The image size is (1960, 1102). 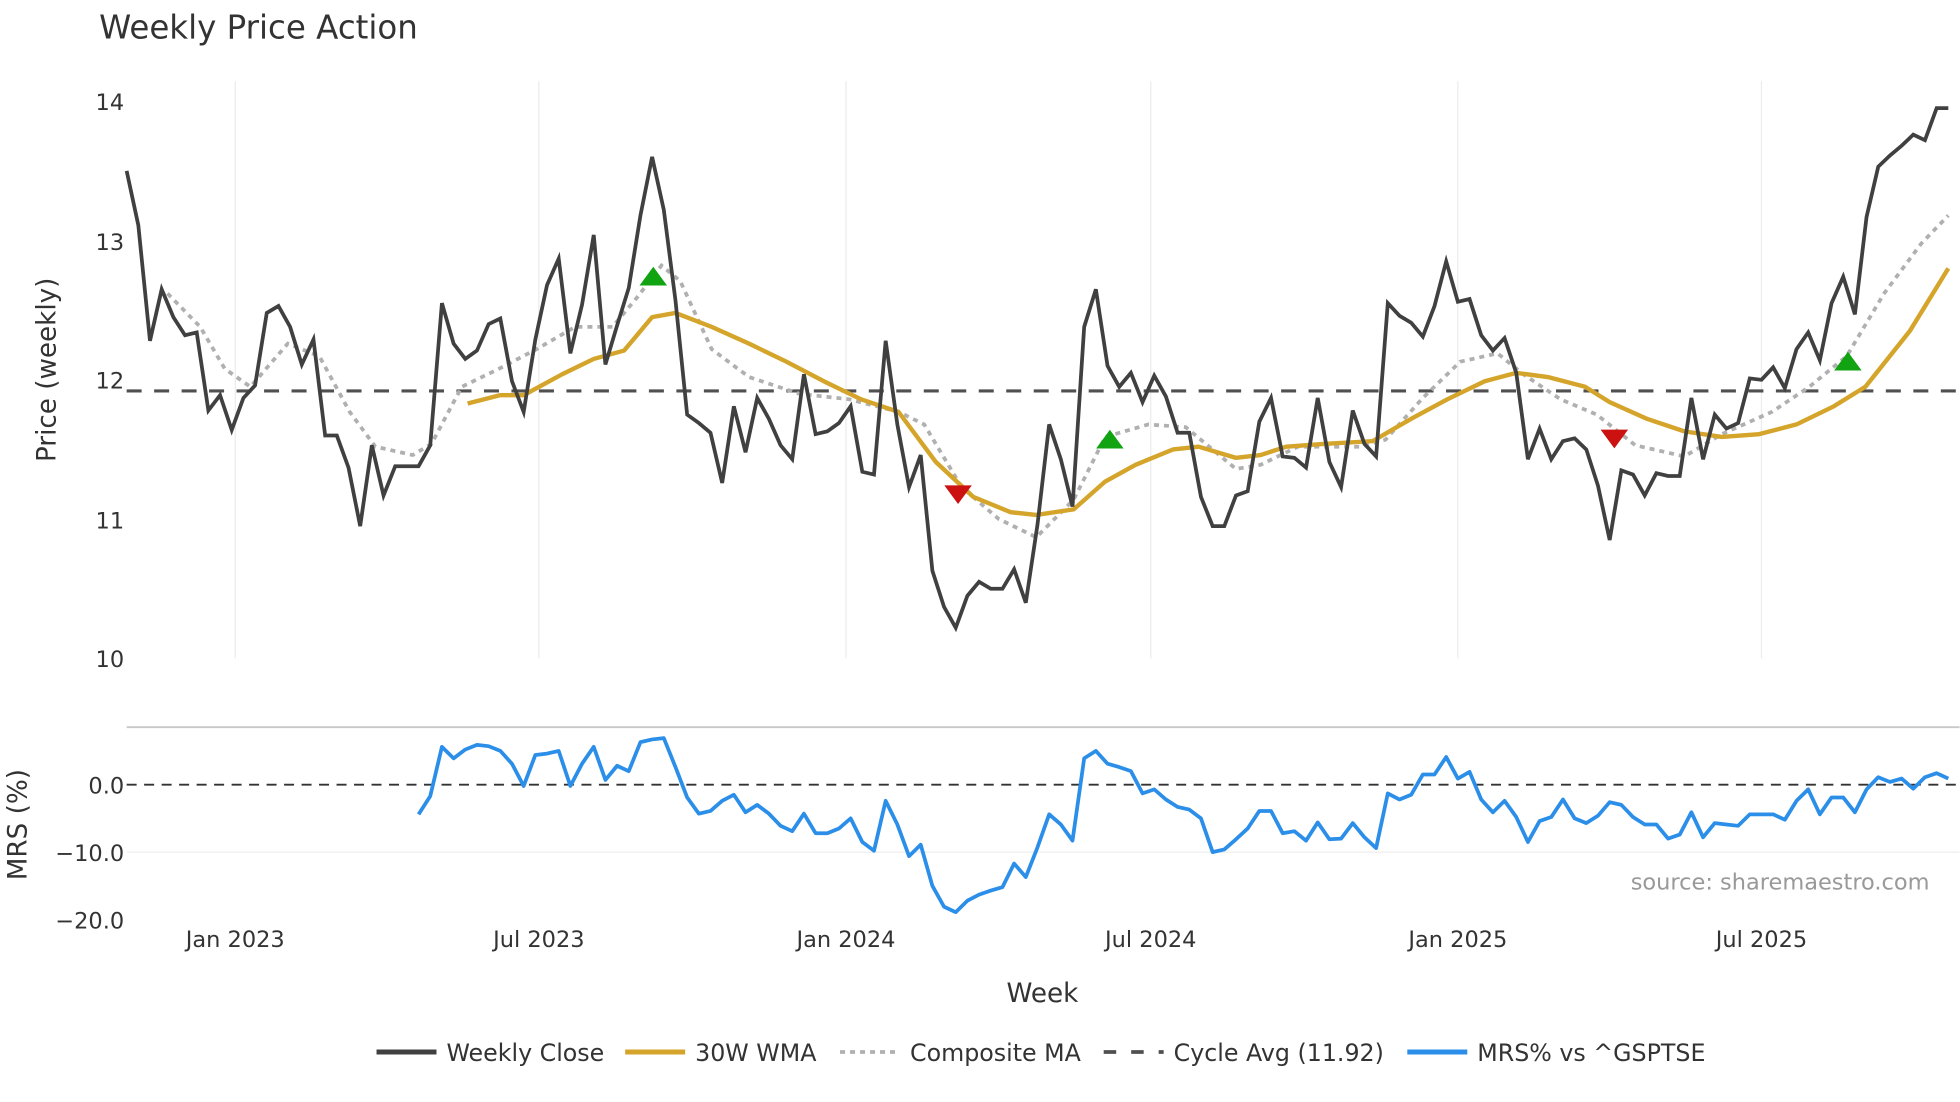 I want to click on legend-item-cycle-avg: Cycle Avg (11.92), so click(x=1243, y=1053).